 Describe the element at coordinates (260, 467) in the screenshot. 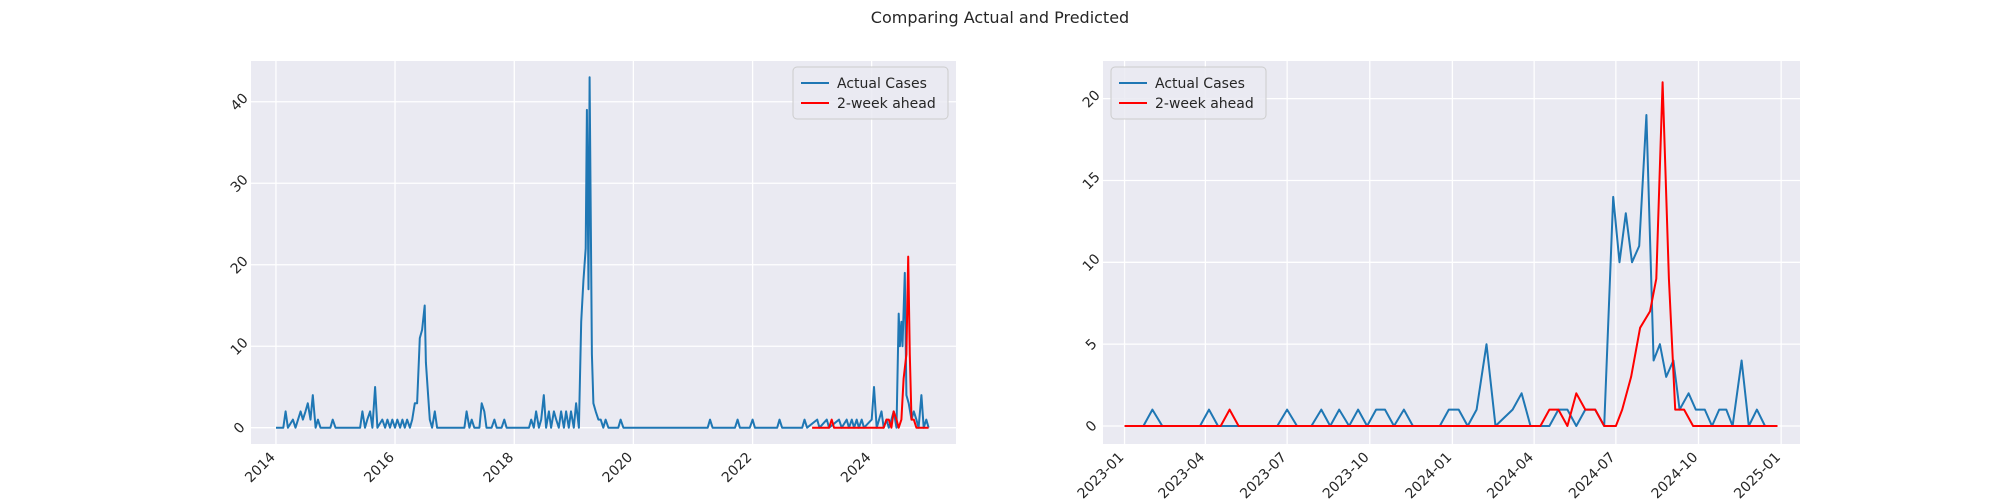

I see `x-tick-label: 2014` at that location.